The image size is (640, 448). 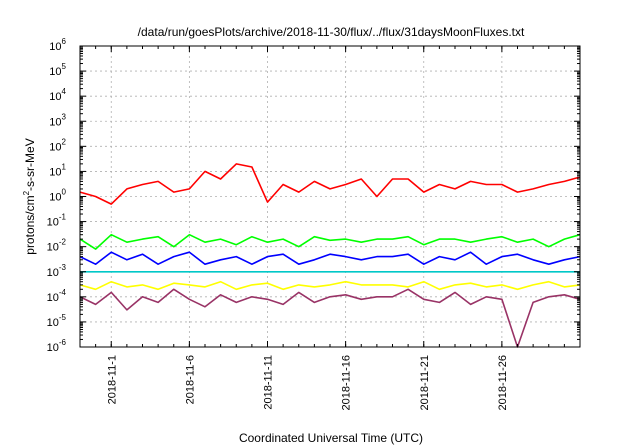 I want to click on y-tick-exponent: -6, so click(x=63, y=342).